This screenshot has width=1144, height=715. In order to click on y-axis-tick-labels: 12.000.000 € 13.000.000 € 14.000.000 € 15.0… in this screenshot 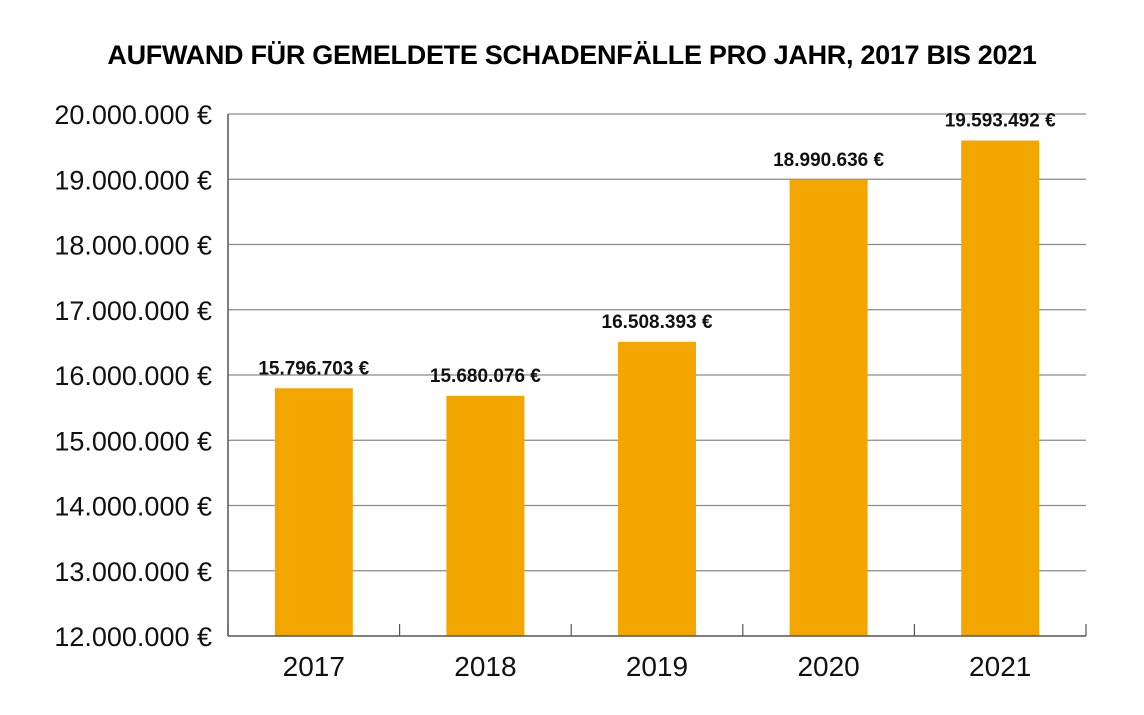, I will do `click(133, 376)`.